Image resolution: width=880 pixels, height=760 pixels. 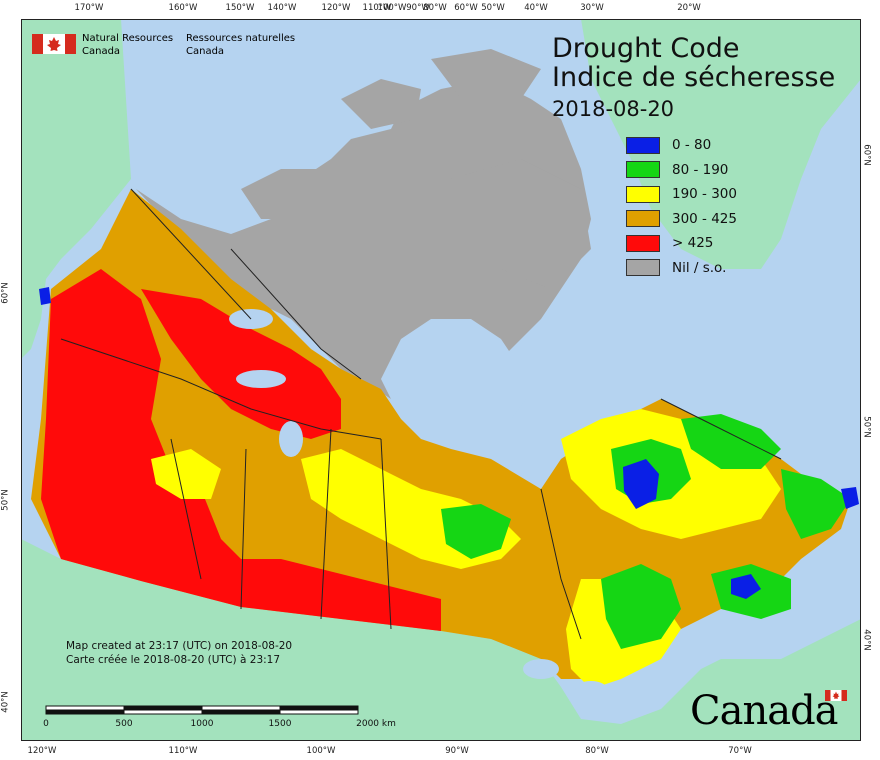 What do you see at coordinates (321, 751) in the screenshot?
I see `bottom-tick: 100°W` at bounding box center [321, 751].